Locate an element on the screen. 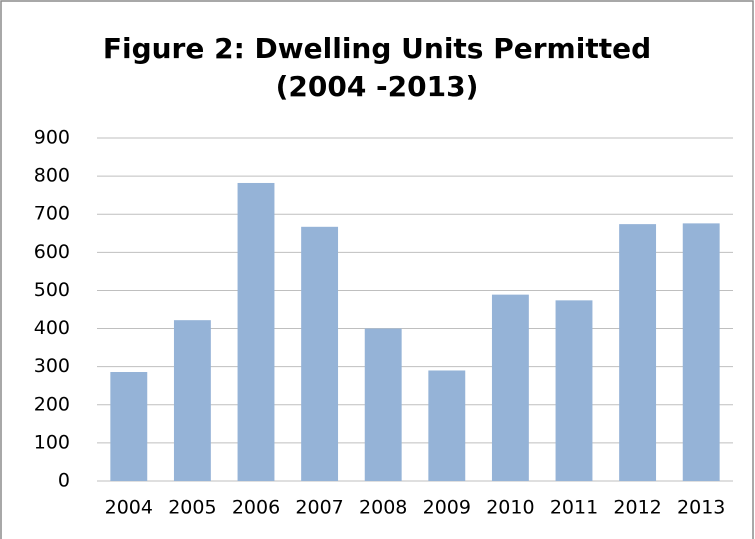 The width and height of the screenshot is (755, 539). x-tick-label: 2006 is located at coordinates (256, 508).